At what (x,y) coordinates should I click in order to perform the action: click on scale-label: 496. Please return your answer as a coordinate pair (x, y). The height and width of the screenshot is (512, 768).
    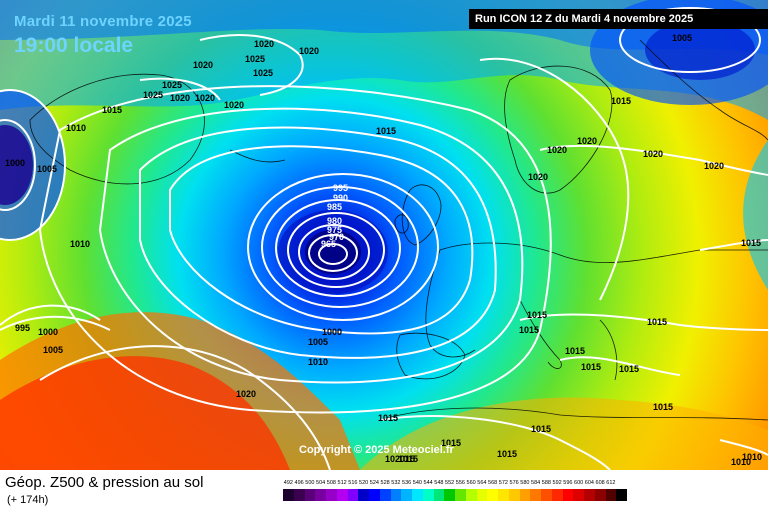
    Looking at the image, I should click on (299, 483).